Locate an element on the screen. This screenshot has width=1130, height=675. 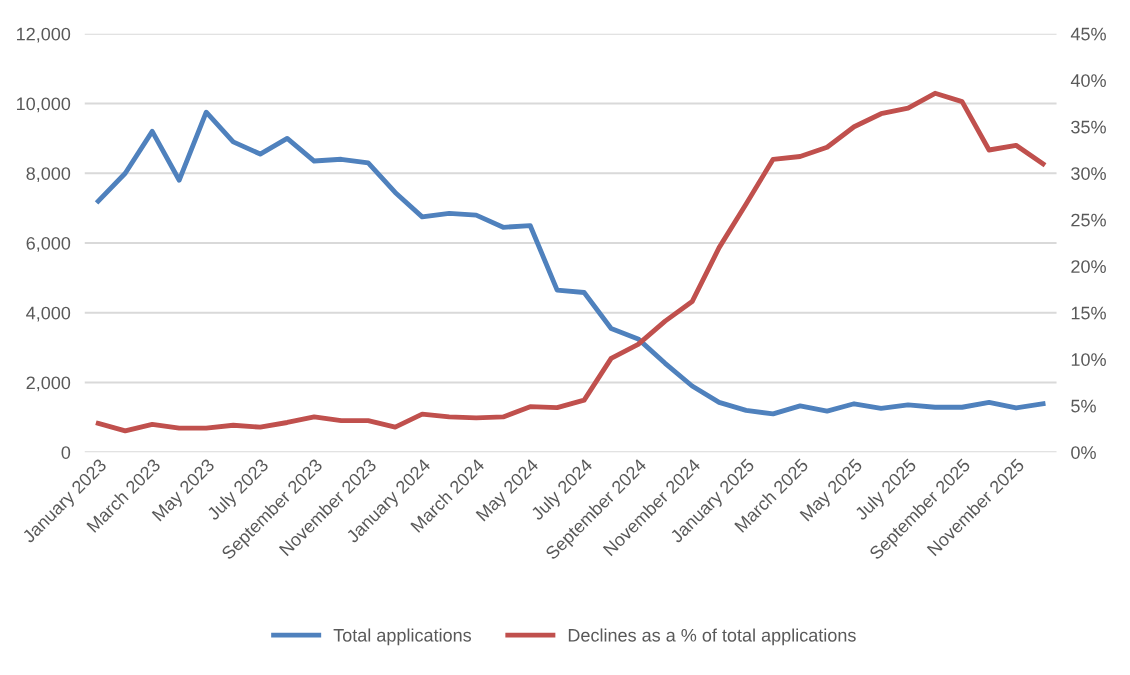
legend-label: Total applications is located at coordinates (402, 637).